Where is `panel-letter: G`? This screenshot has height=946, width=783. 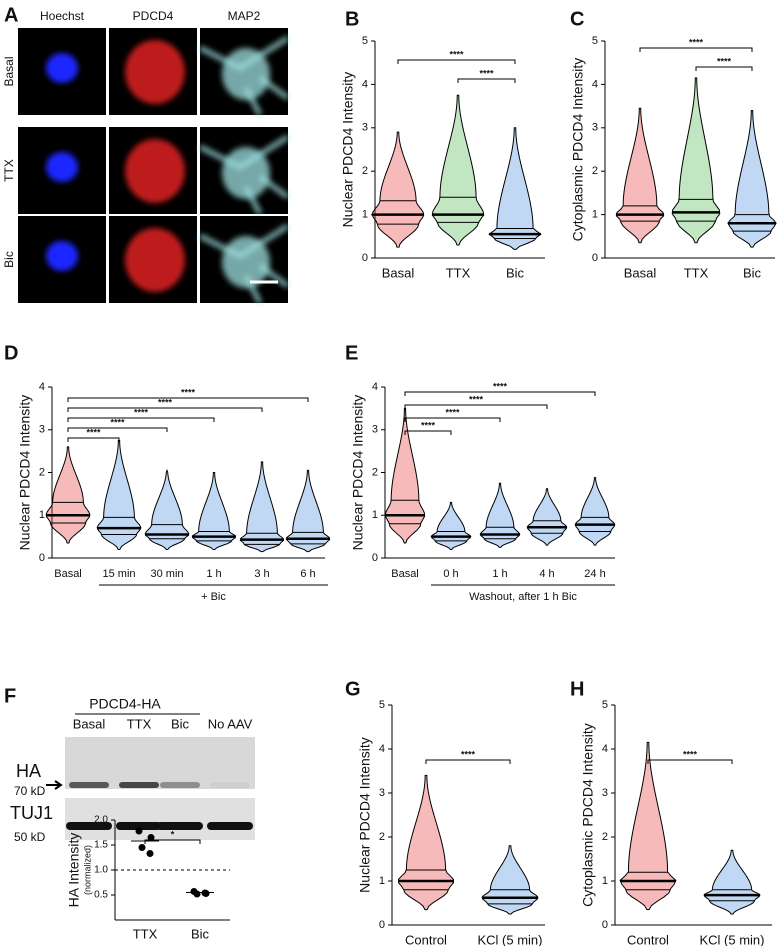
panel-letter: G is located at coordinates (353, 689).